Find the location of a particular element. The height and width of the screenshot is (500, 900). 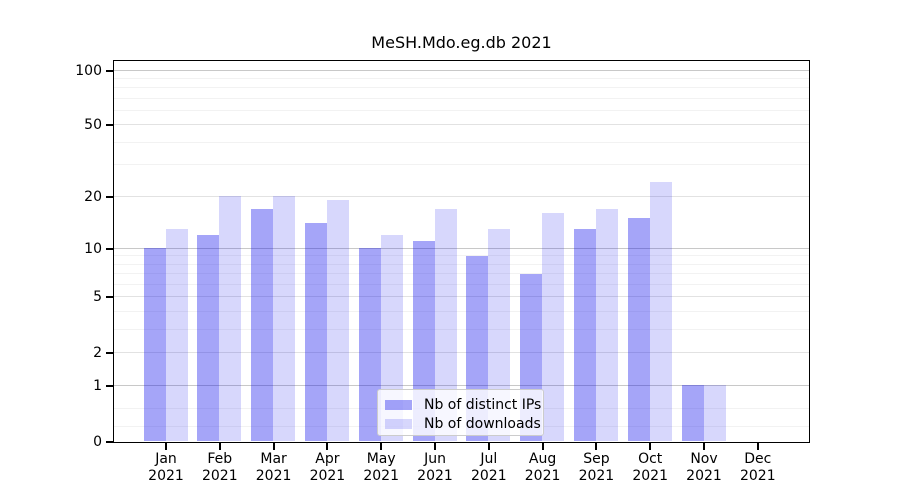

x-tick-label-aug: Aug 2021 is located at coordinates (543, 468).